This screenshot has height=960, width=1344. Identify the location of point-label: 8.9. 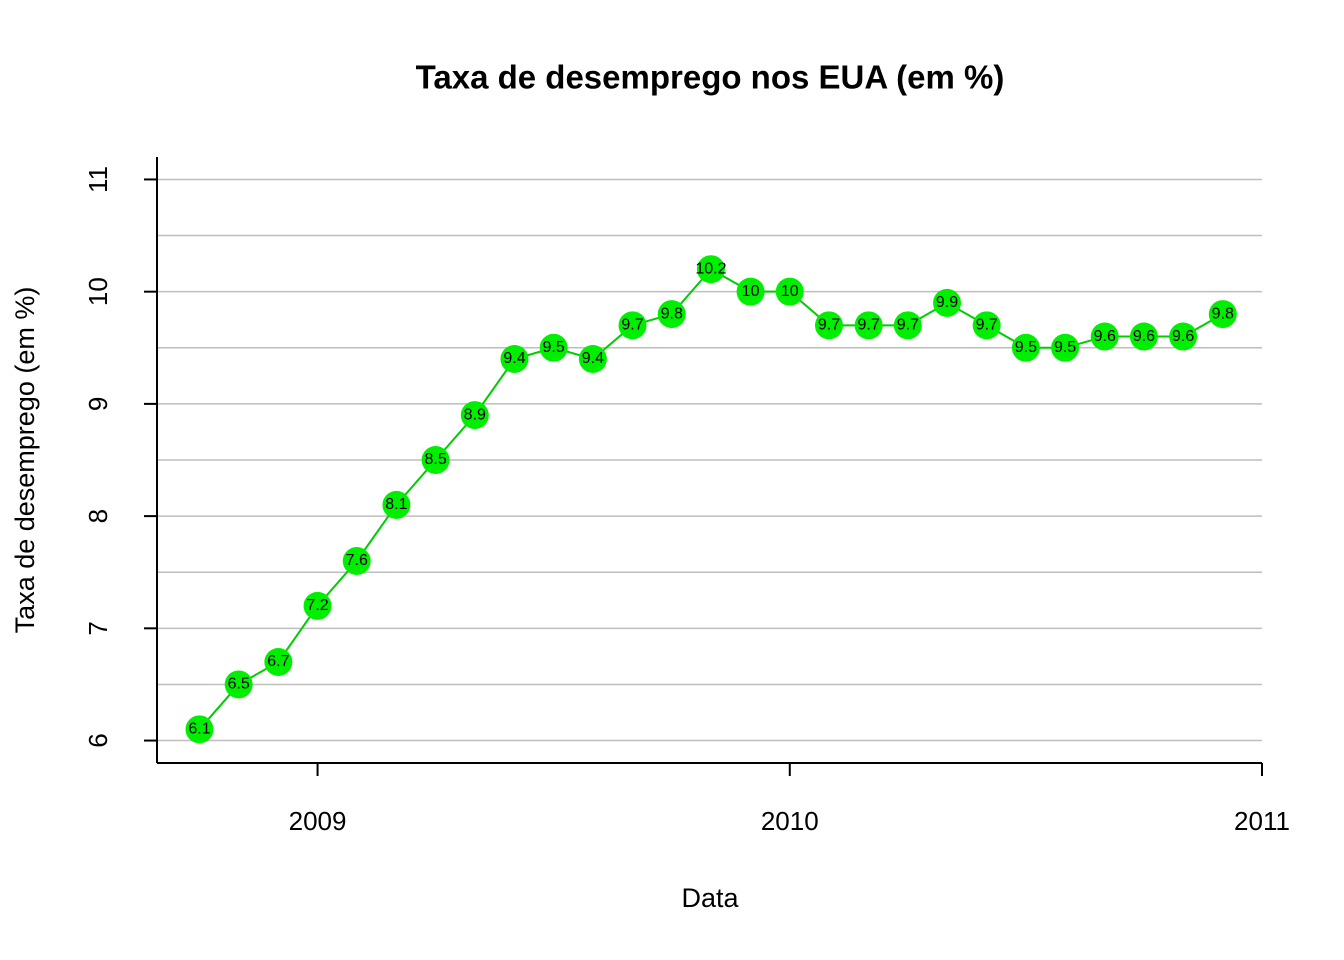
(475, 414).